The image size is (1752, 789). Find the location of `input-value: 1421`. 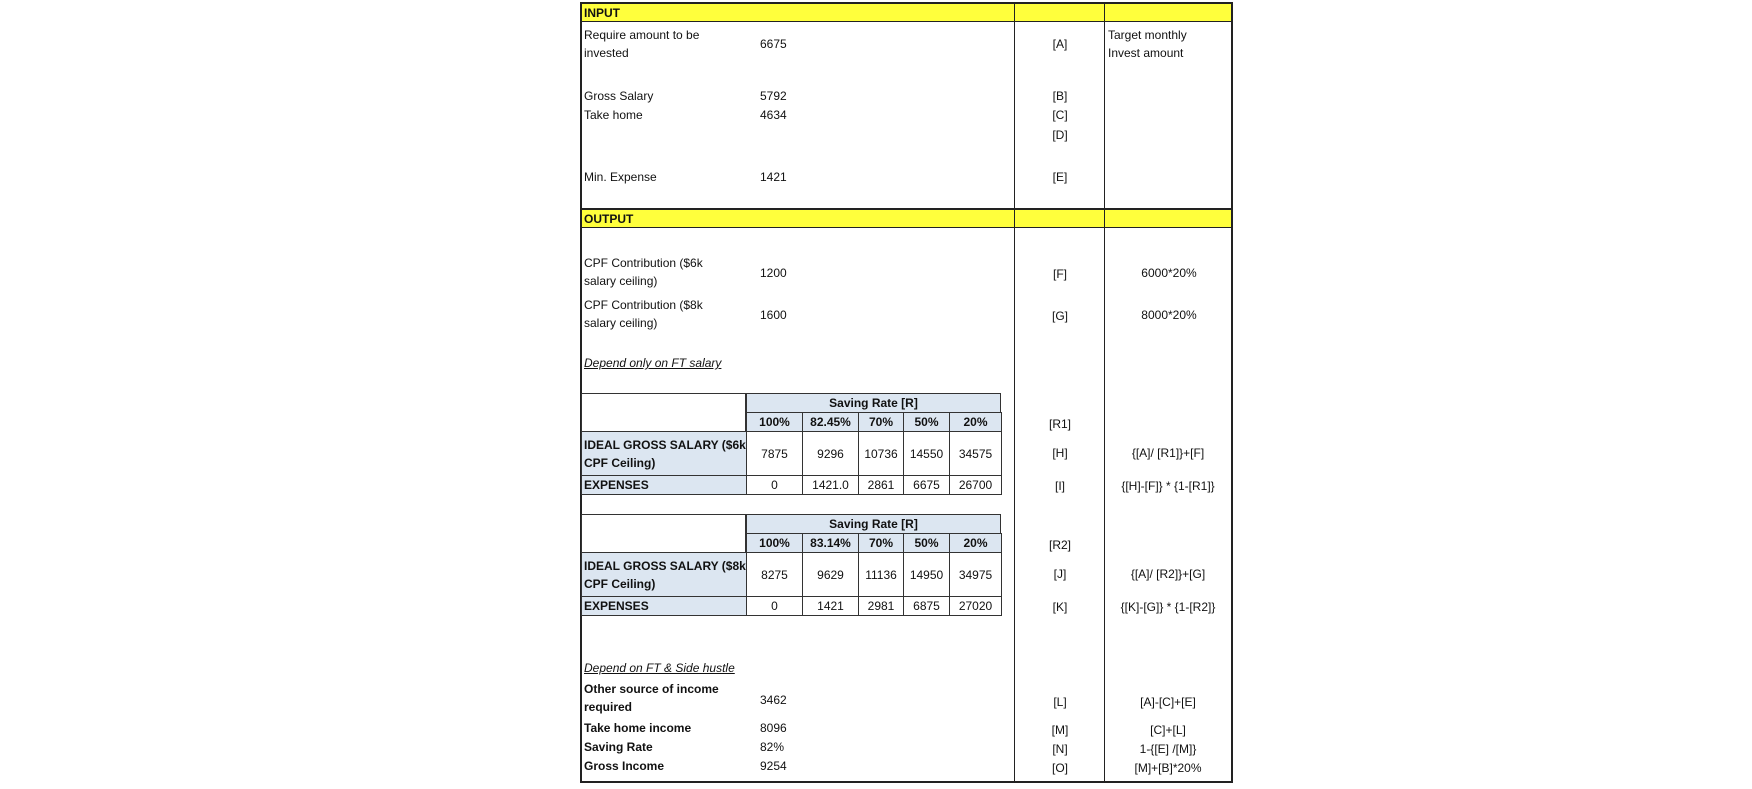

input-value: 1421 is located at coordinates (773, 177).